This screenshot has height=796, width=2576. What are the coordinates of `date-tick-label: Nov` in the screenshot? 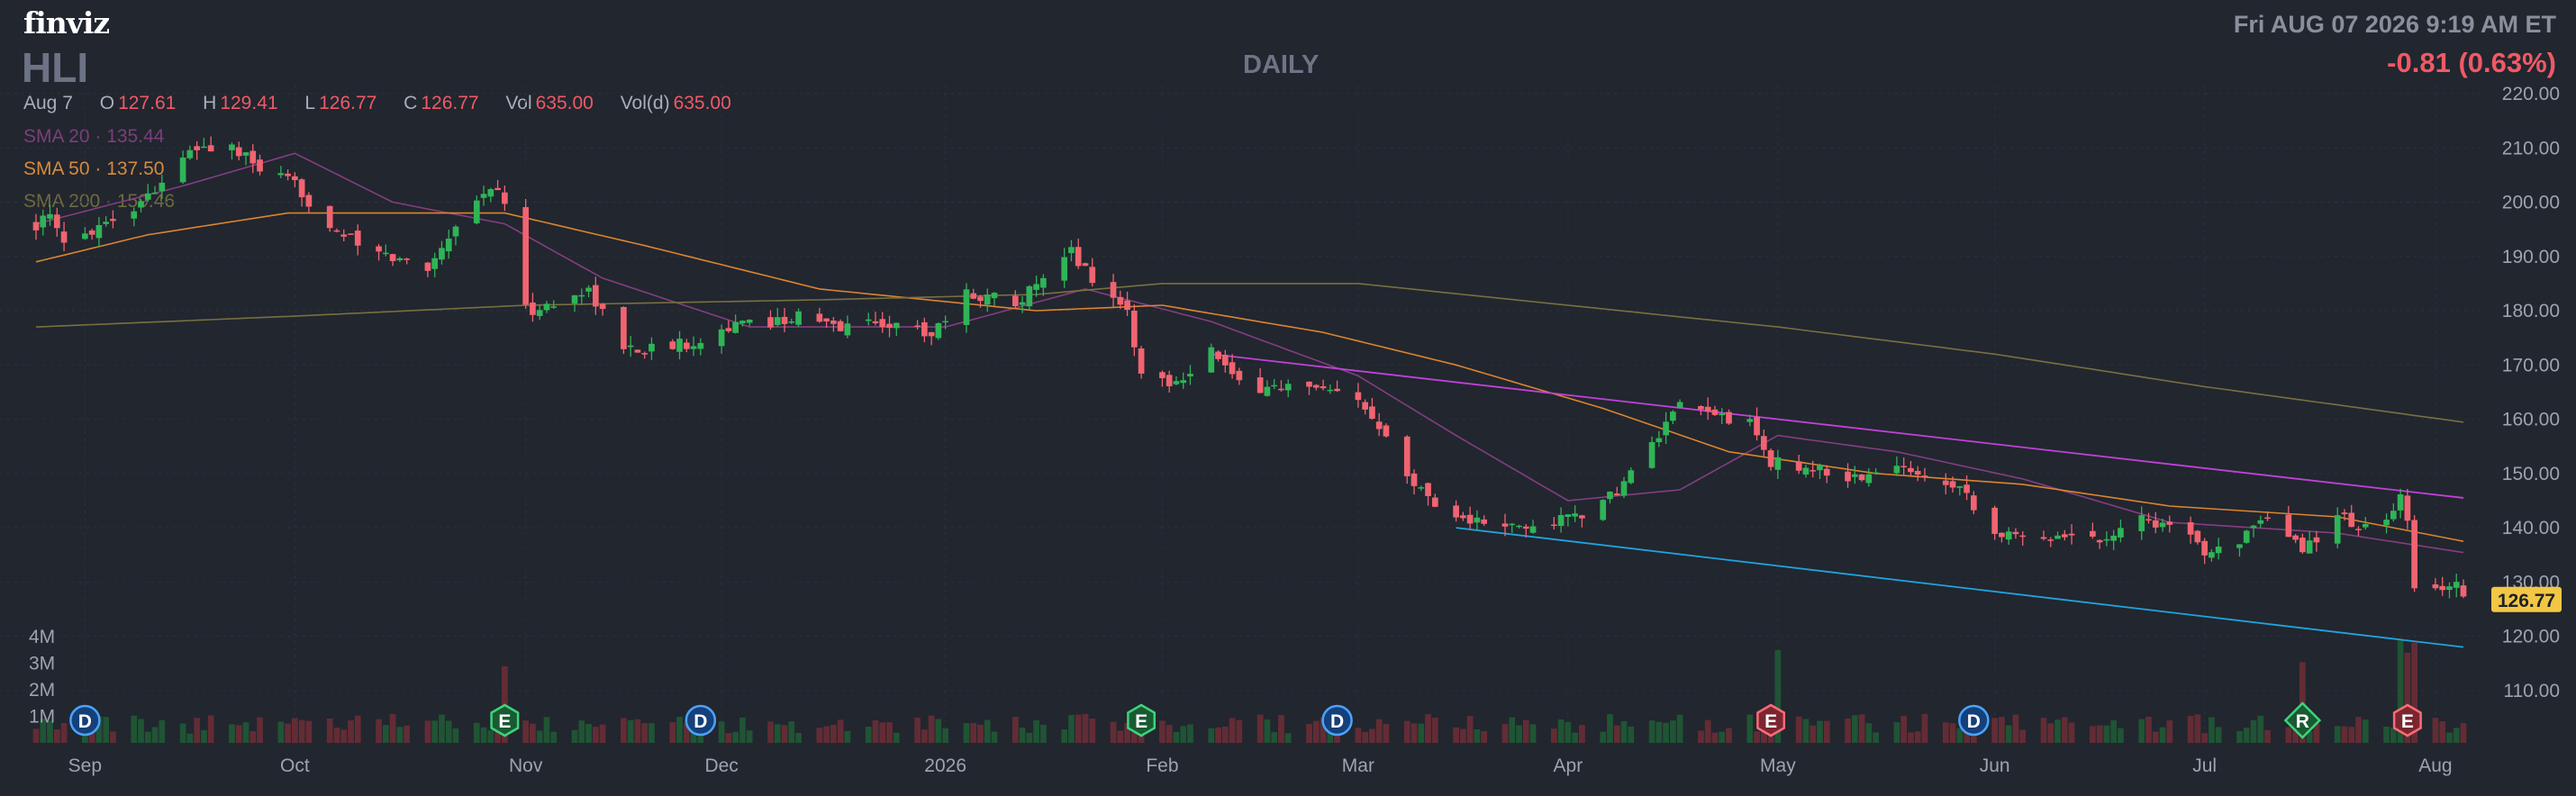 It's located at (526, 765).